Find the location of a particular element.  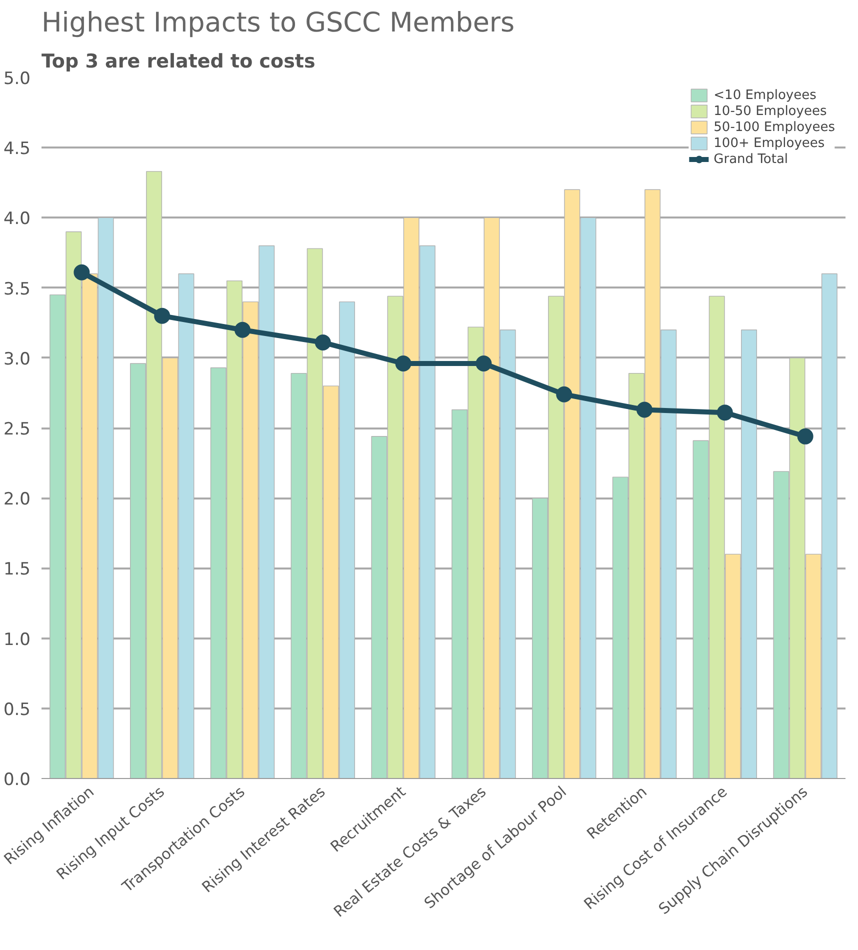

y-tick-label: 1.5 is located at coordinates (17, 570).